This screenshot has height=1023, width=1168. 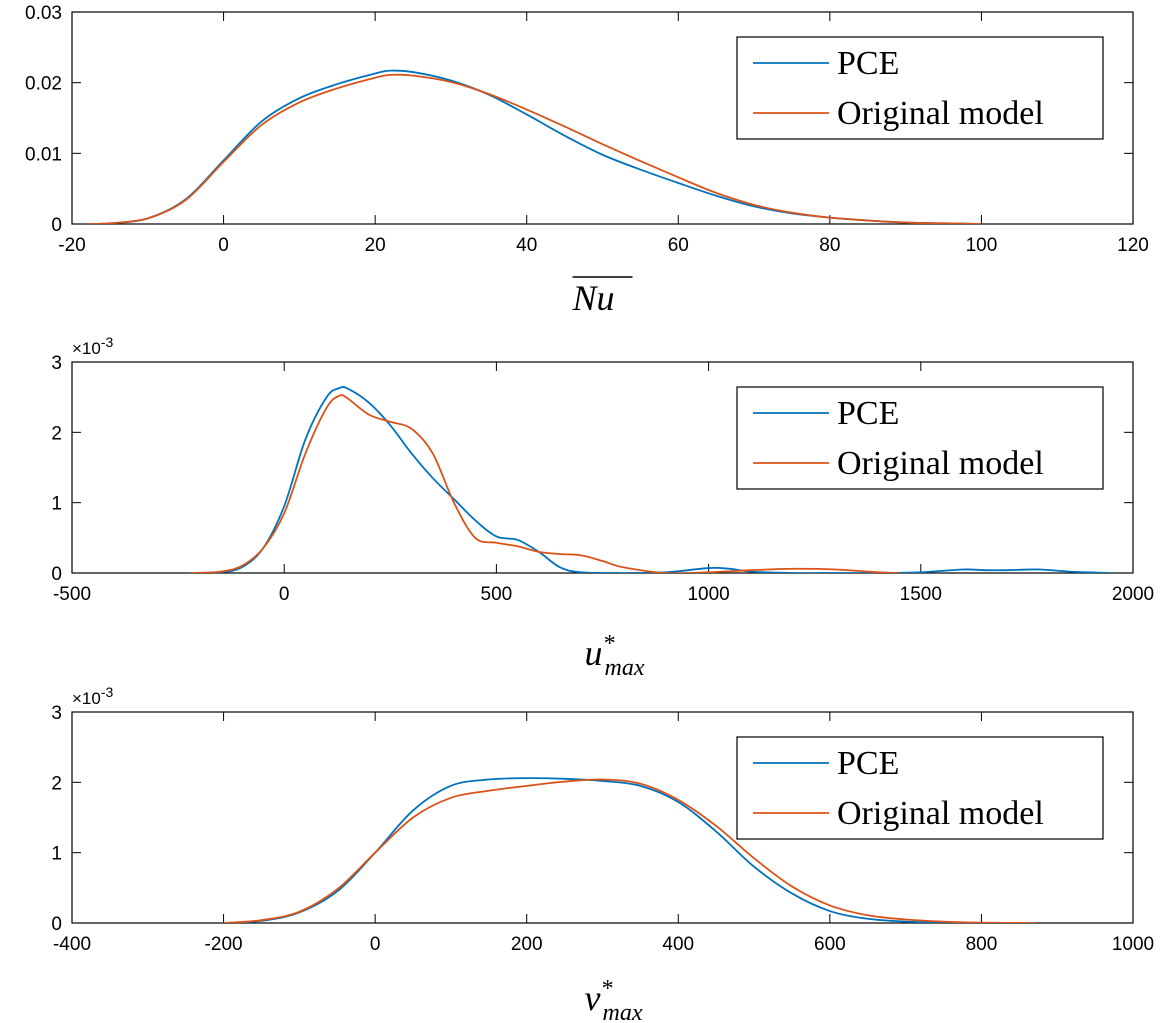 I want to click on series-line-pce, so click(x=621, y=850).